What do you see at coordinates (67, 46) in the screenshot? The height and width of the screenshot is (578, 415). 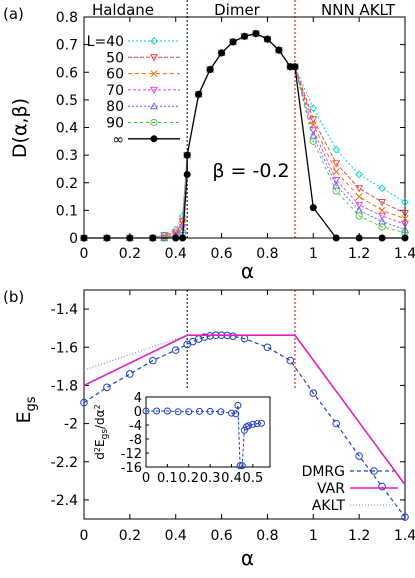 I see `y-tick-label: 0.7` at bounding box center [67, 46].